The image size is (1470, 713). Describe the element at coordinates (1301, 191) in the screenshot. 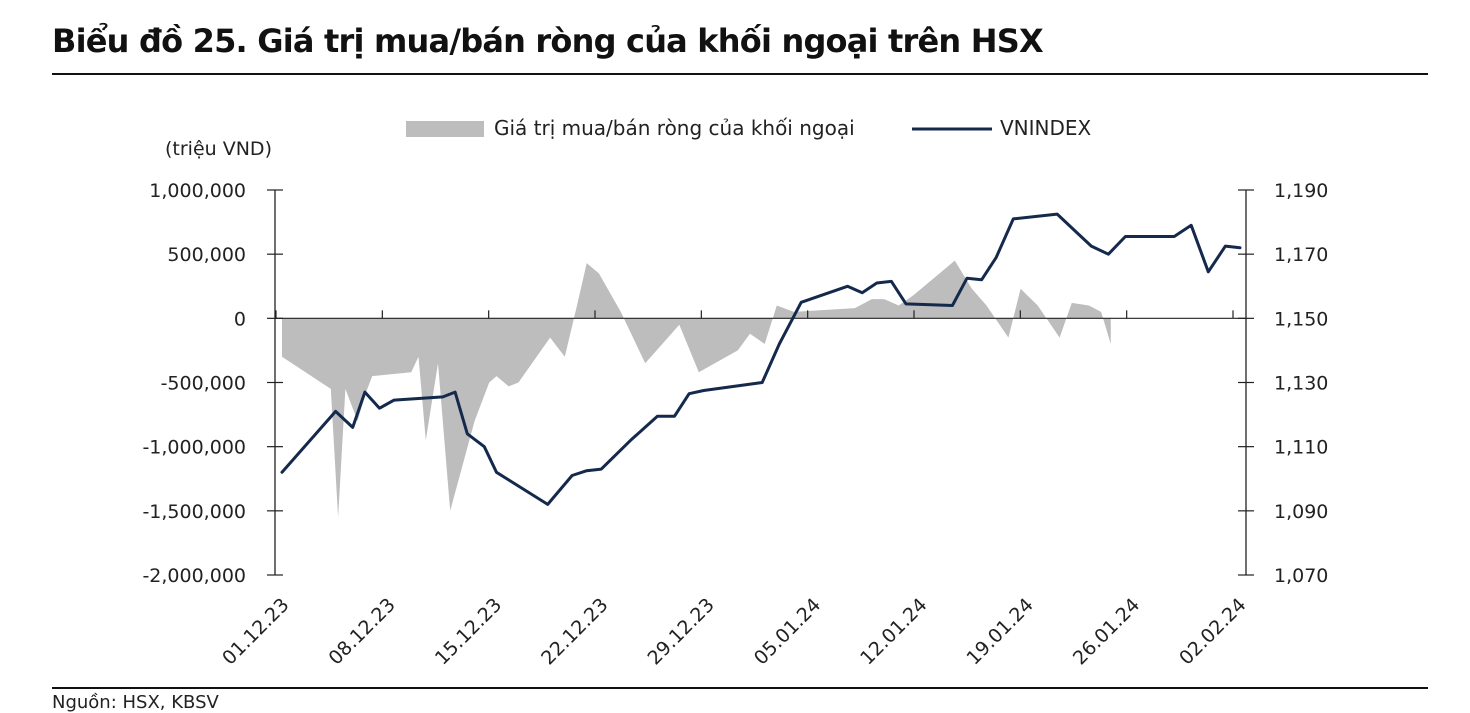

I see `right-y-tick-label: 1,190` at that location.